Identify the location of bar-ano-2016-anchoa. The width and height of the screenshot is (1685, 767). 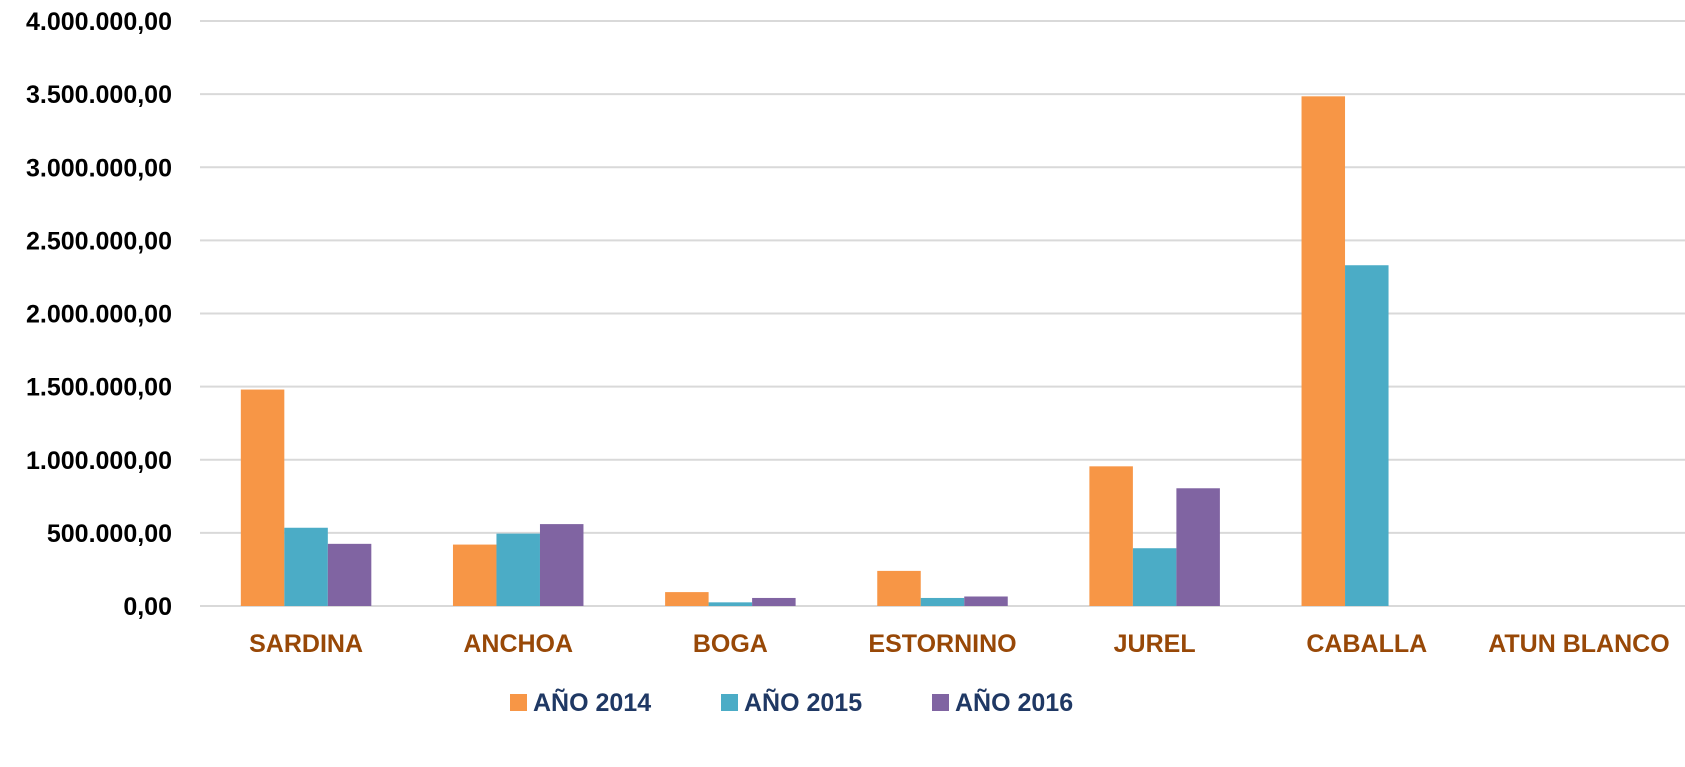
(561, 565).